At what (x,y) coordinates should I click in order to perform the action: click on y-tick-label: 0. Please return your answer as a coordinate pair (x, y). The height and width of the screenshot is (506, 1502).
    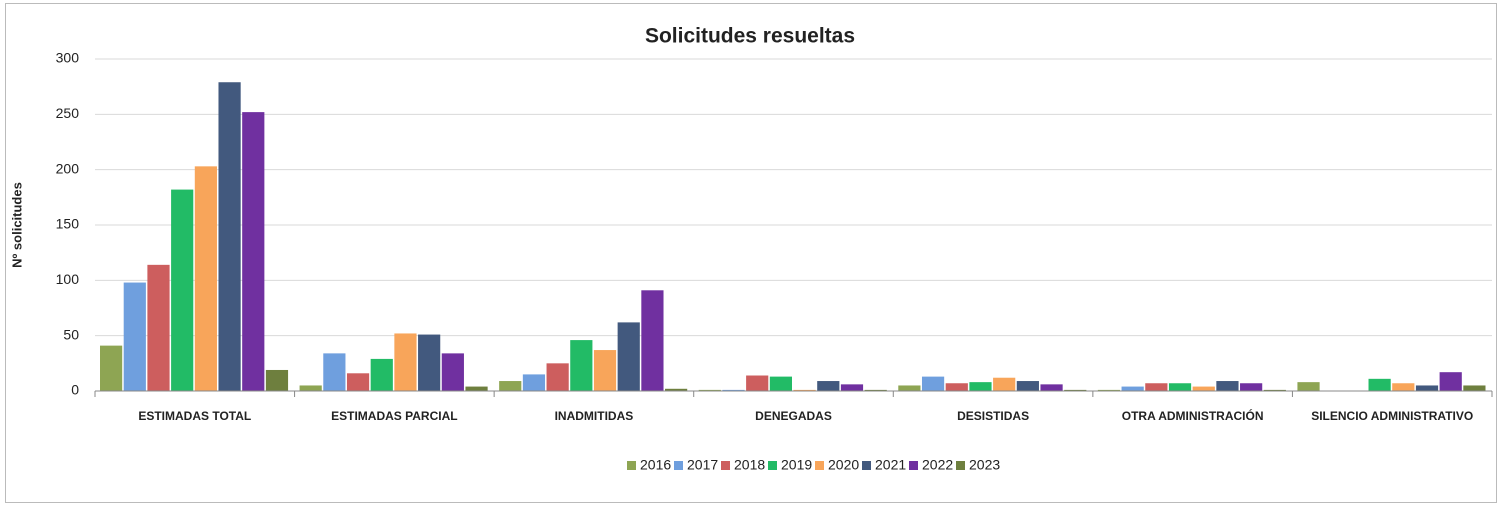
    Looking at the image, I should click on (75, 390).